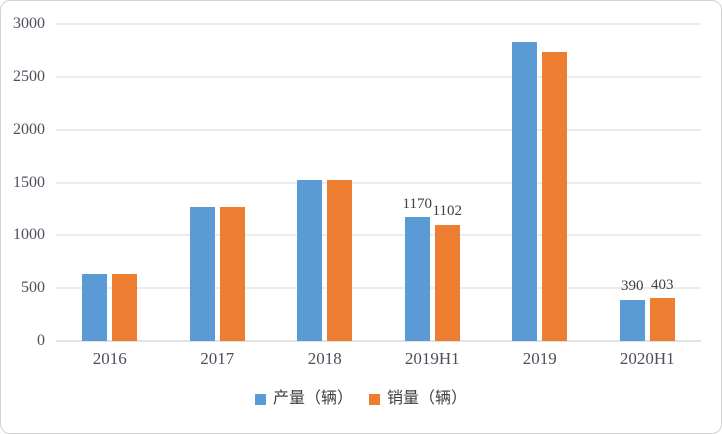 This screenshot has width=722, height=434. What do you see at coordinates (29, 23) in the screenshot?
I see `y-tick-label: 3000` at bounding box center [29, 23].